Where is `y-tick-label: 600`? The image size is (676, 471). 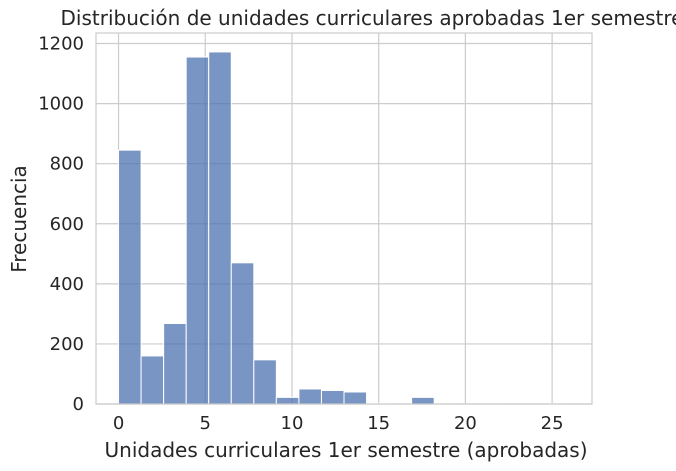
y-tick-label: 600 is located at coordinates (67, 224).